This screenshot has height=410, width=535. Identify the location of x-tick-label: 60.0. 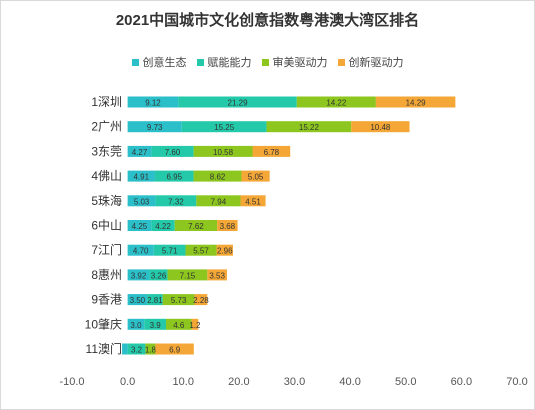
(461, 382).